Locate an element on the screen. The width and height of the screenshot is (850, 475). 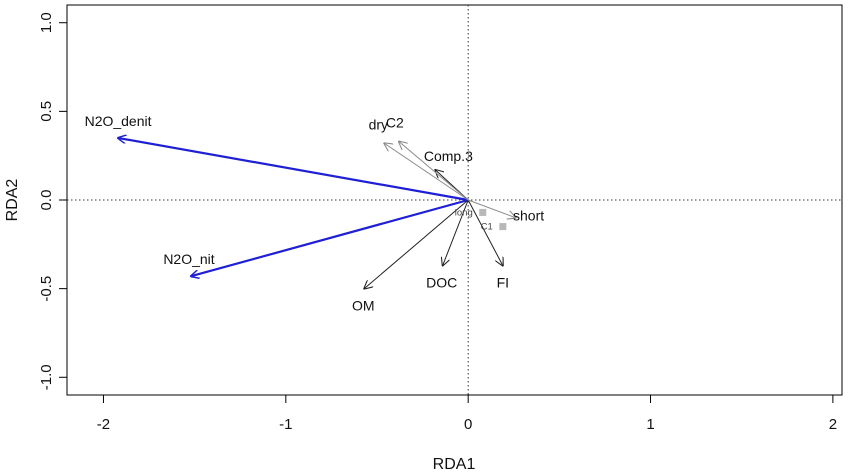
arrow-label: C2 is located at coordinates (395, 123).